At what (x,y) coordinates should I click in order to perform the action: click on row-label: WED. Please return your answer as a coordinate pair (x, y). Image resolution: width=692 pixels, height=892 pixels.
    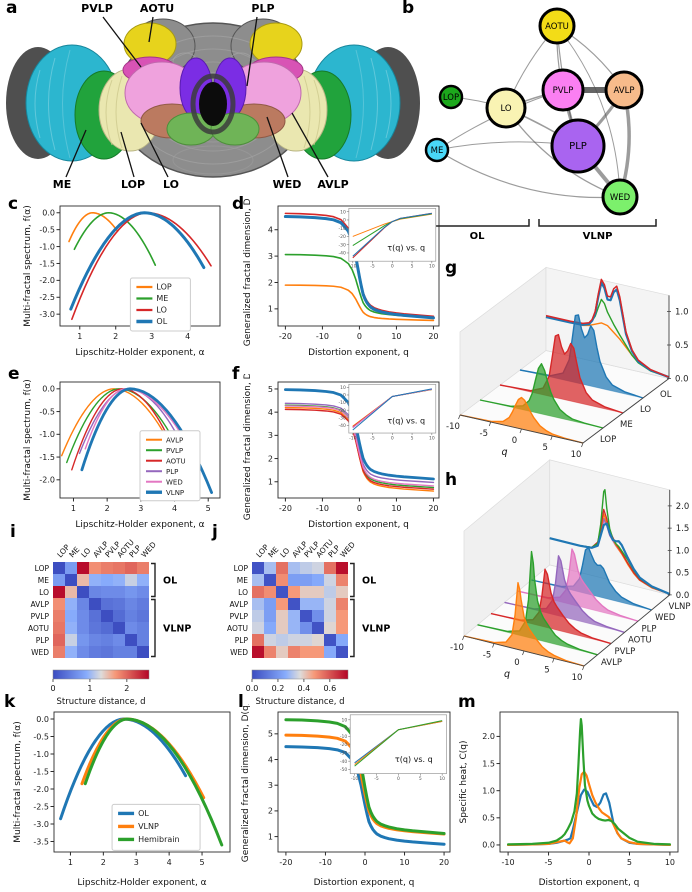
    Looking at the image, I should click on (239, 652).